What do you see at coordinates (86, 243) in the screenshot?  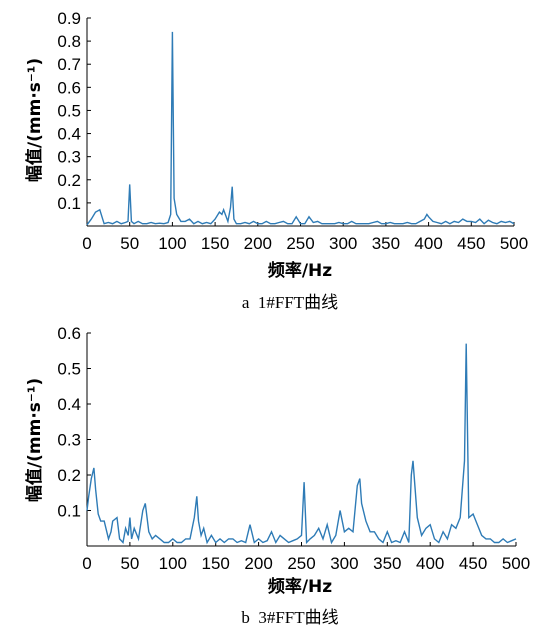 I see `x-tick-label-a: 0` at bounding box center [86, 243].